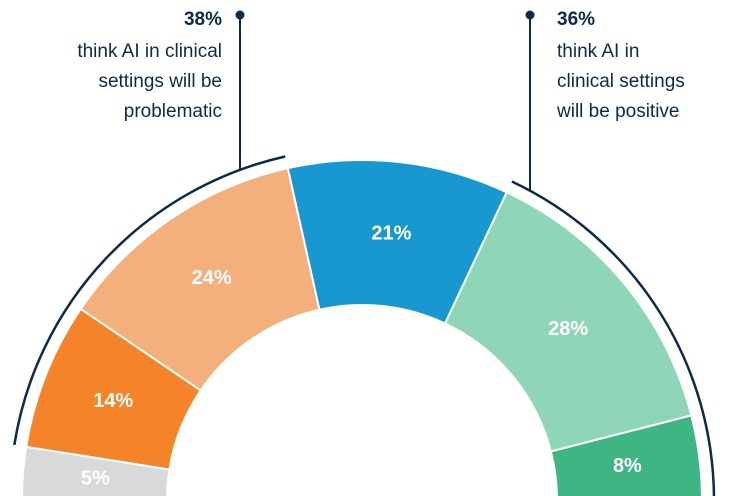  I want to click on annotation-value: 36%, so click(576, 19).